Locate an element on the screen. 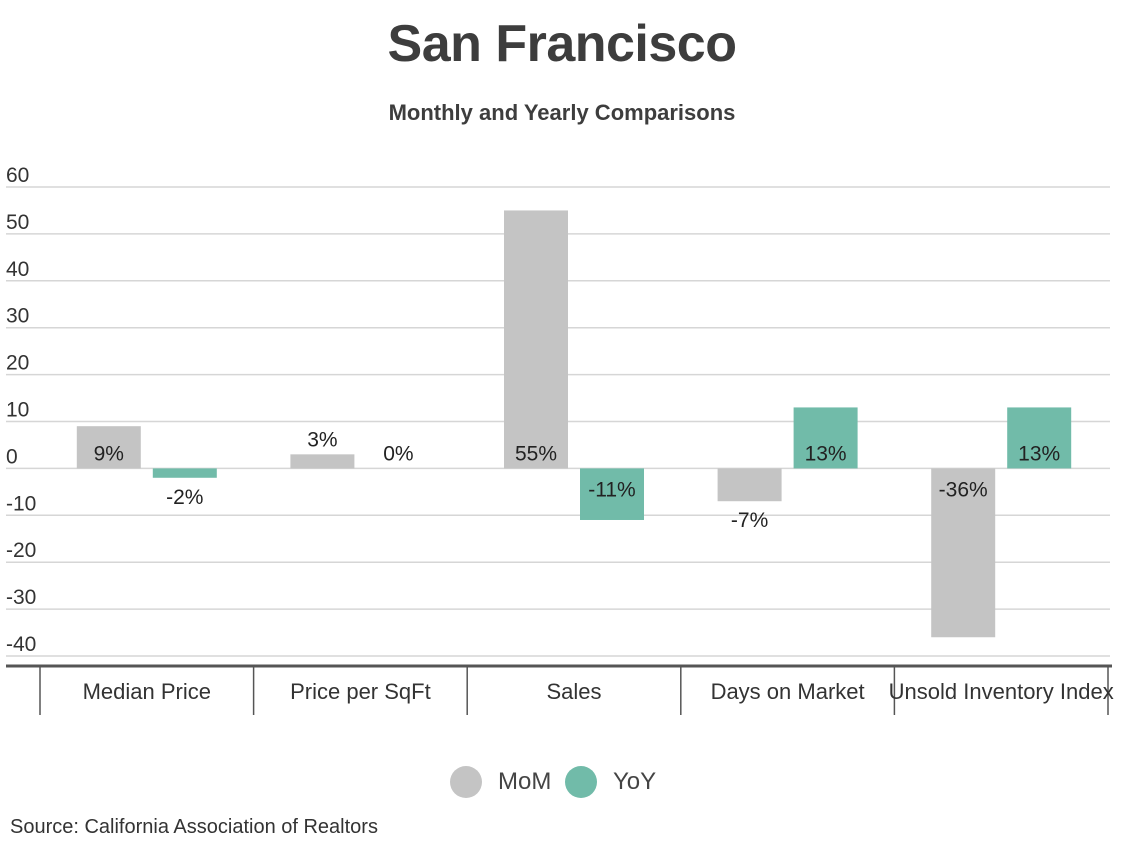  chart-subtitle: Monthly and Yearly Comparisons is located at coordinates (562, 112).